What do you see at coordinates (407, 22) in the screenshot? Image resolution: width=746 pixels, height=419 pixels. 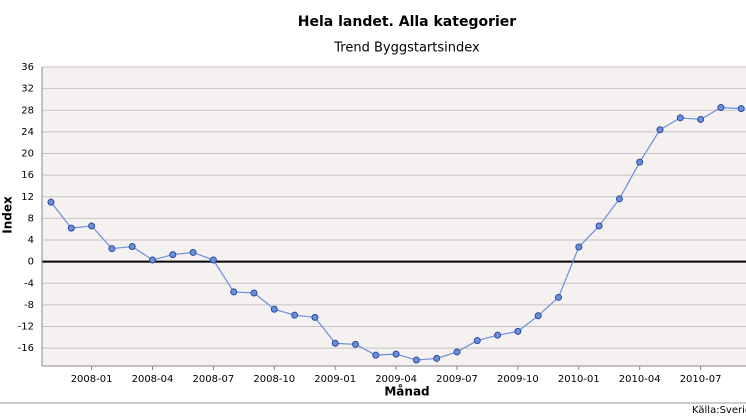 I see `chart-title: Hela landet. Alla kategorier` at bounding box center [407, 22].